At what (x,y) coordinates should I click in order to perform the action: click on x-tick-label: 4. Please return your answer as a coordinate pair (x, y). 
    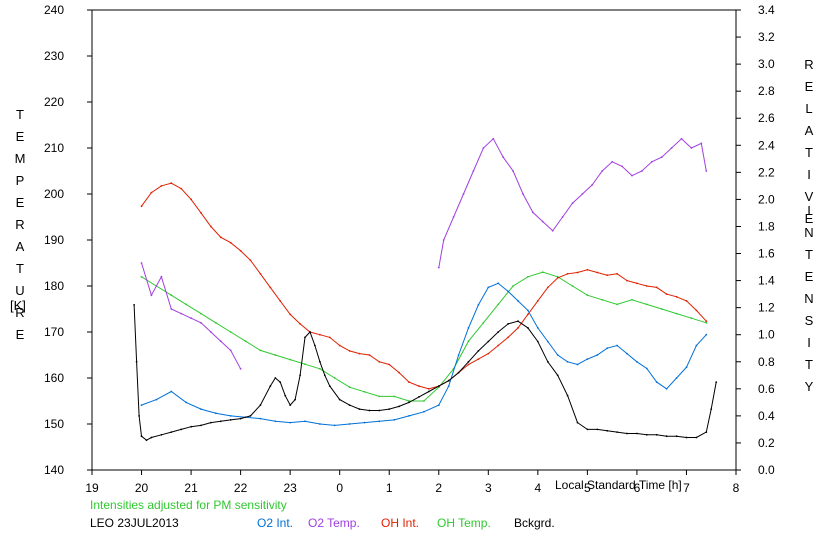
    Looking at the image, I should click on (538, 488).